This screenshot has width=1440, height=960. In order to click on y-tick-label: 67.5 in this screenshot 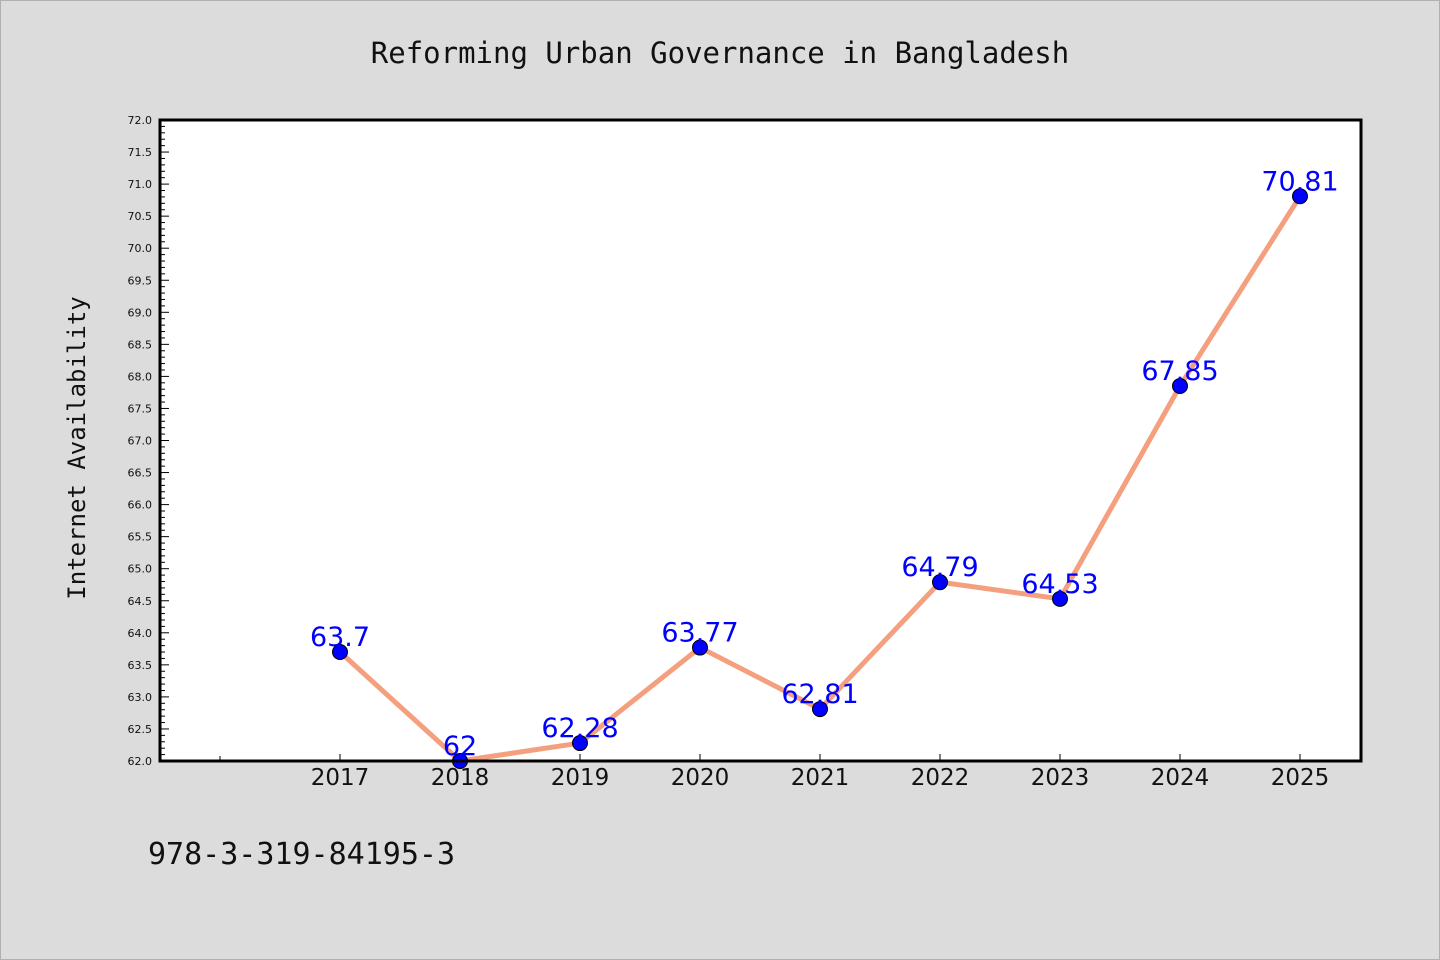, I will do `click(140, 408)`.